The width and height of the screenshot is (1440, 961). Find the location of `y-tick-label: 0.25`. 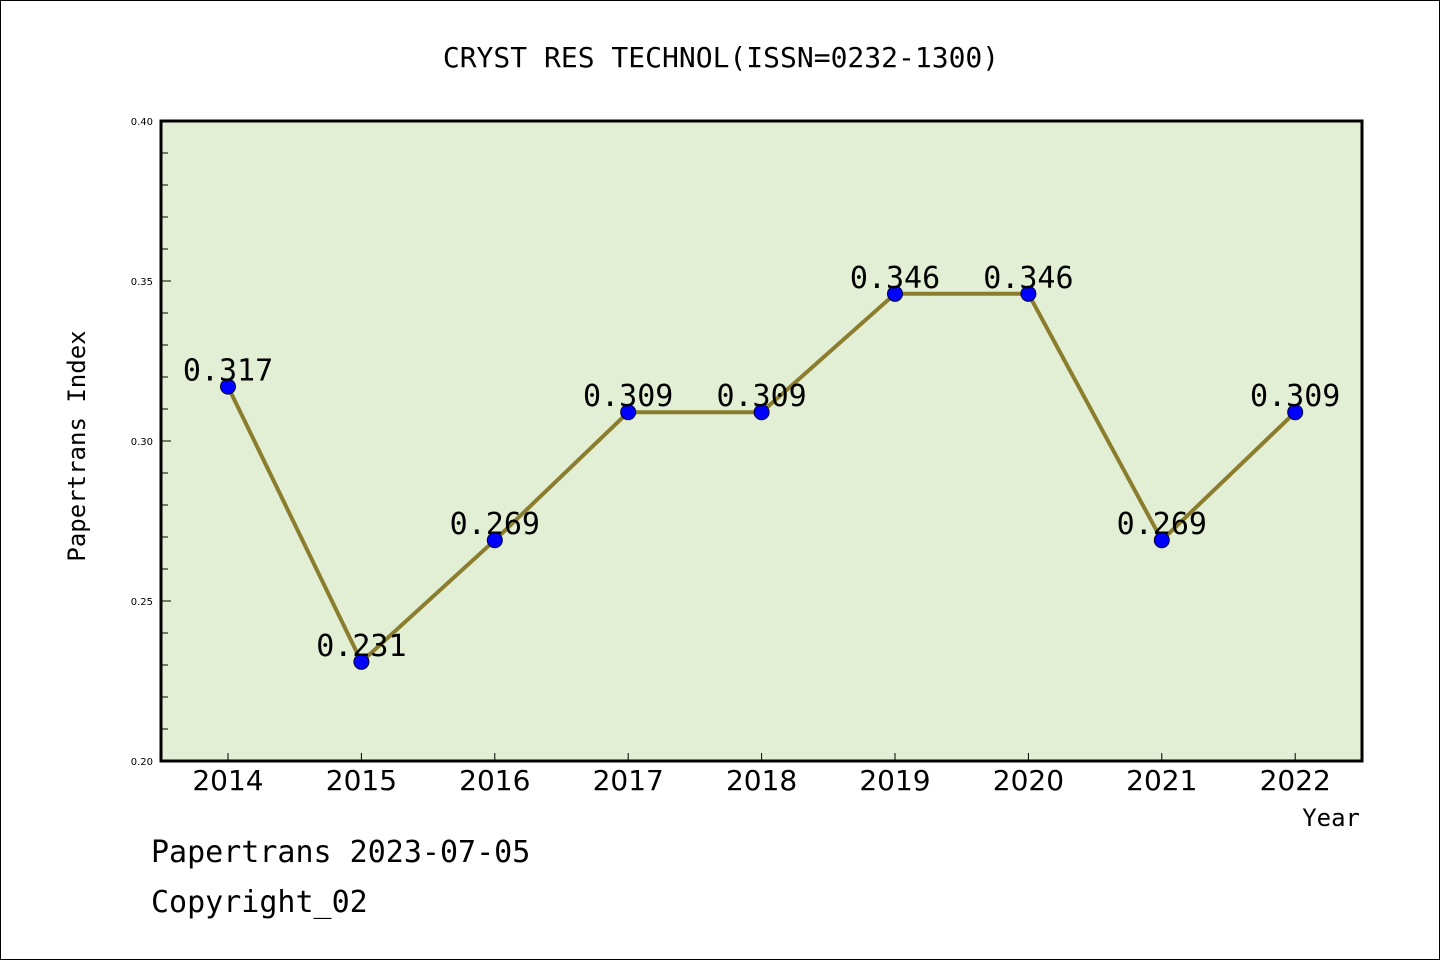

y-tick-label: 0.25 is located at coordinates (142, 602).